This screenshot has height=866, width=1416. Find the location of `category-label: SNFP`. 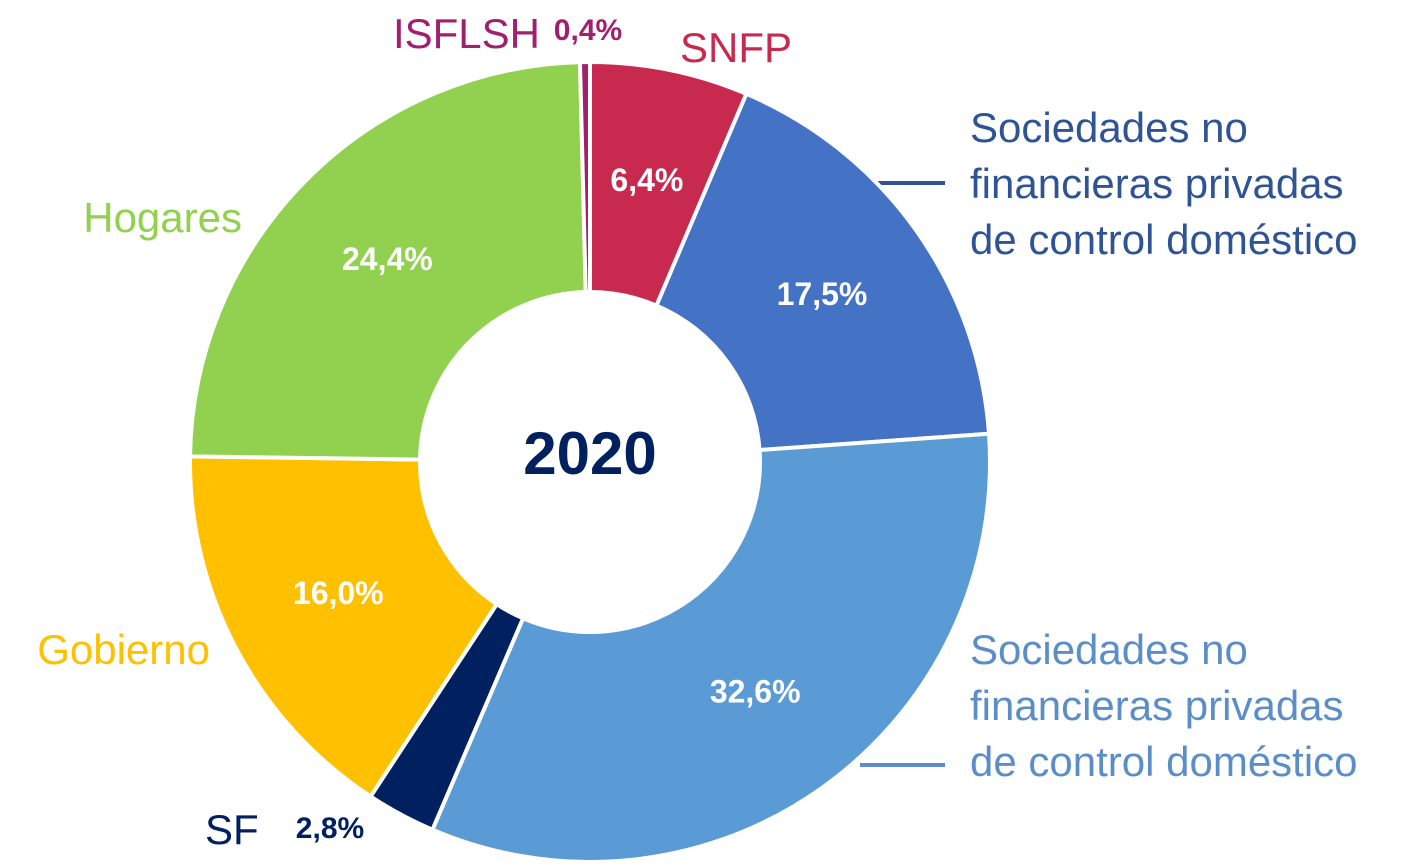

category-label: SNFP is located at coordinates (736, 47).